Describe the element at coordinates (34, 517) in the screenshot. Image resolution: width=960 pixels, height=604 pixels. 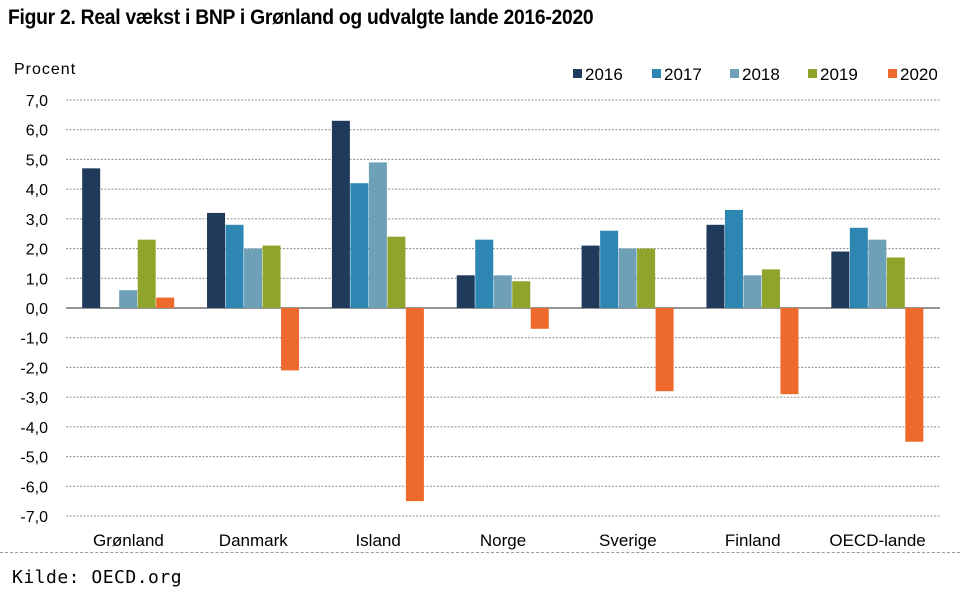
I see `y-tick-label: -7,0` at that location.